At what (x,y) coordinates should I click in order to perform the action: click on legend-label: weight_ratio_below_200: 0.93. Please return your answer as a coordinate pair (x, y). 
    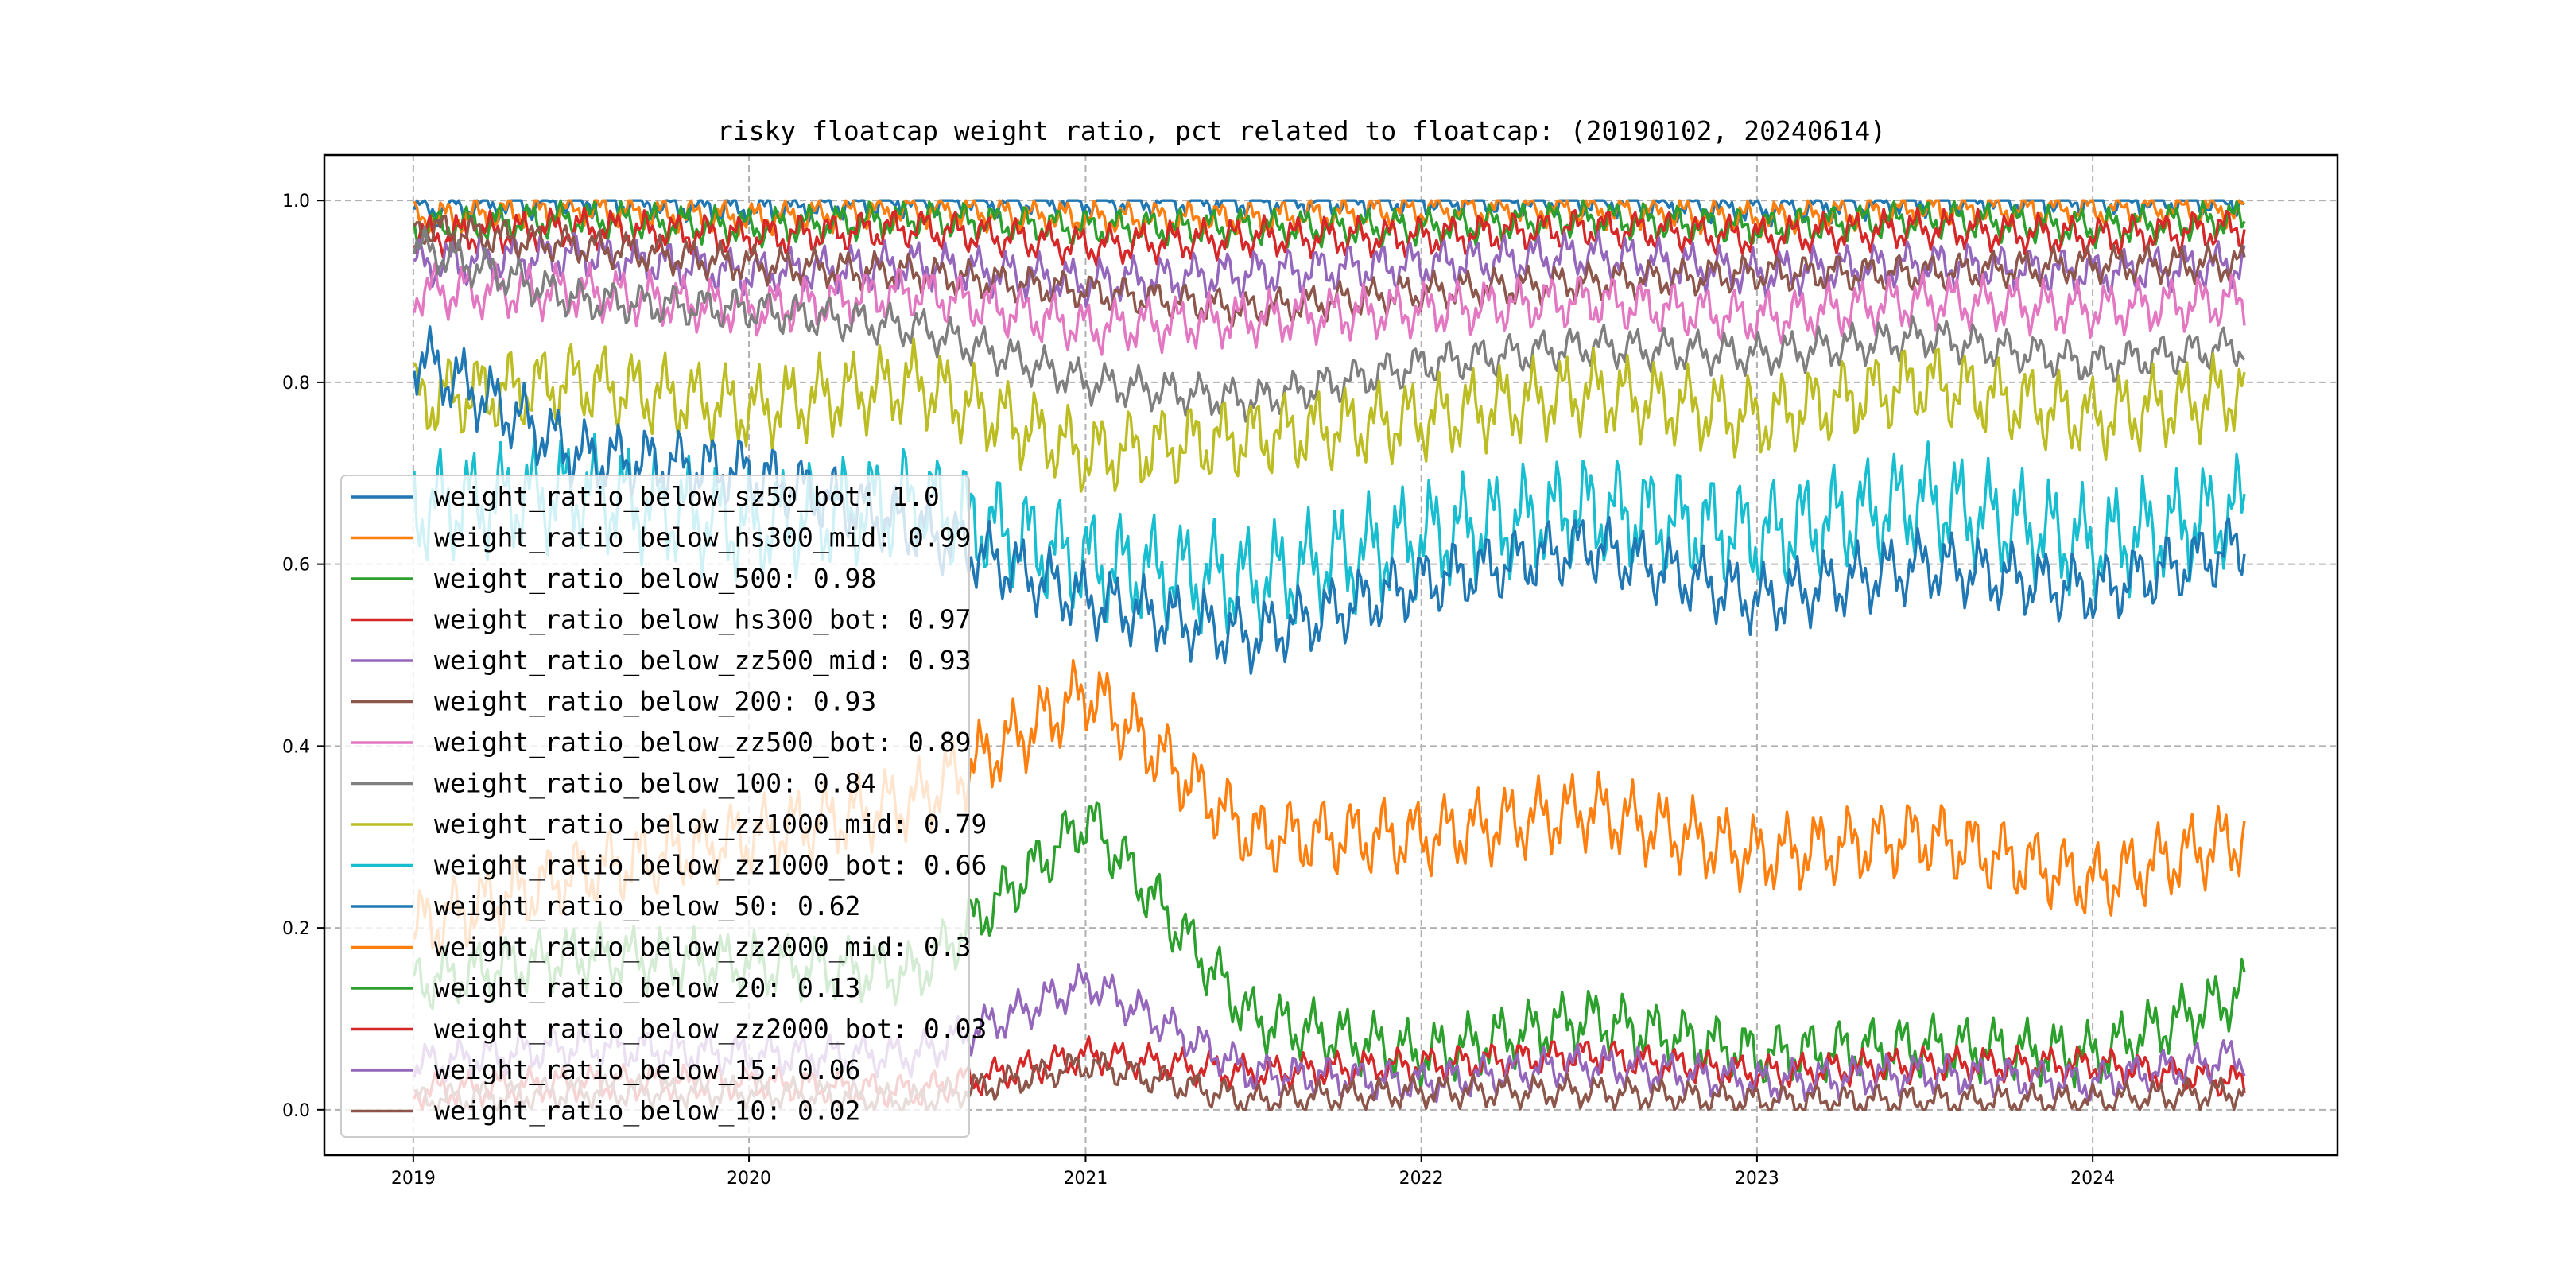
    Looking at the image, I should click on (655, 702).